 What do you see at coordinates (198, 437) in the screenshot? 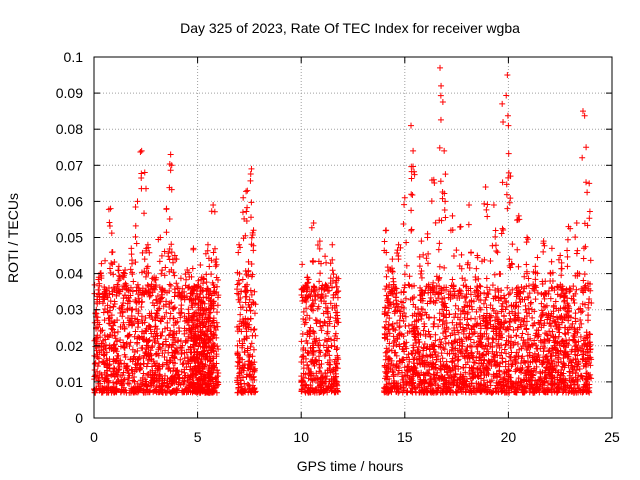
I see `x-tick-label: 5` at bounding box center [198, 437].